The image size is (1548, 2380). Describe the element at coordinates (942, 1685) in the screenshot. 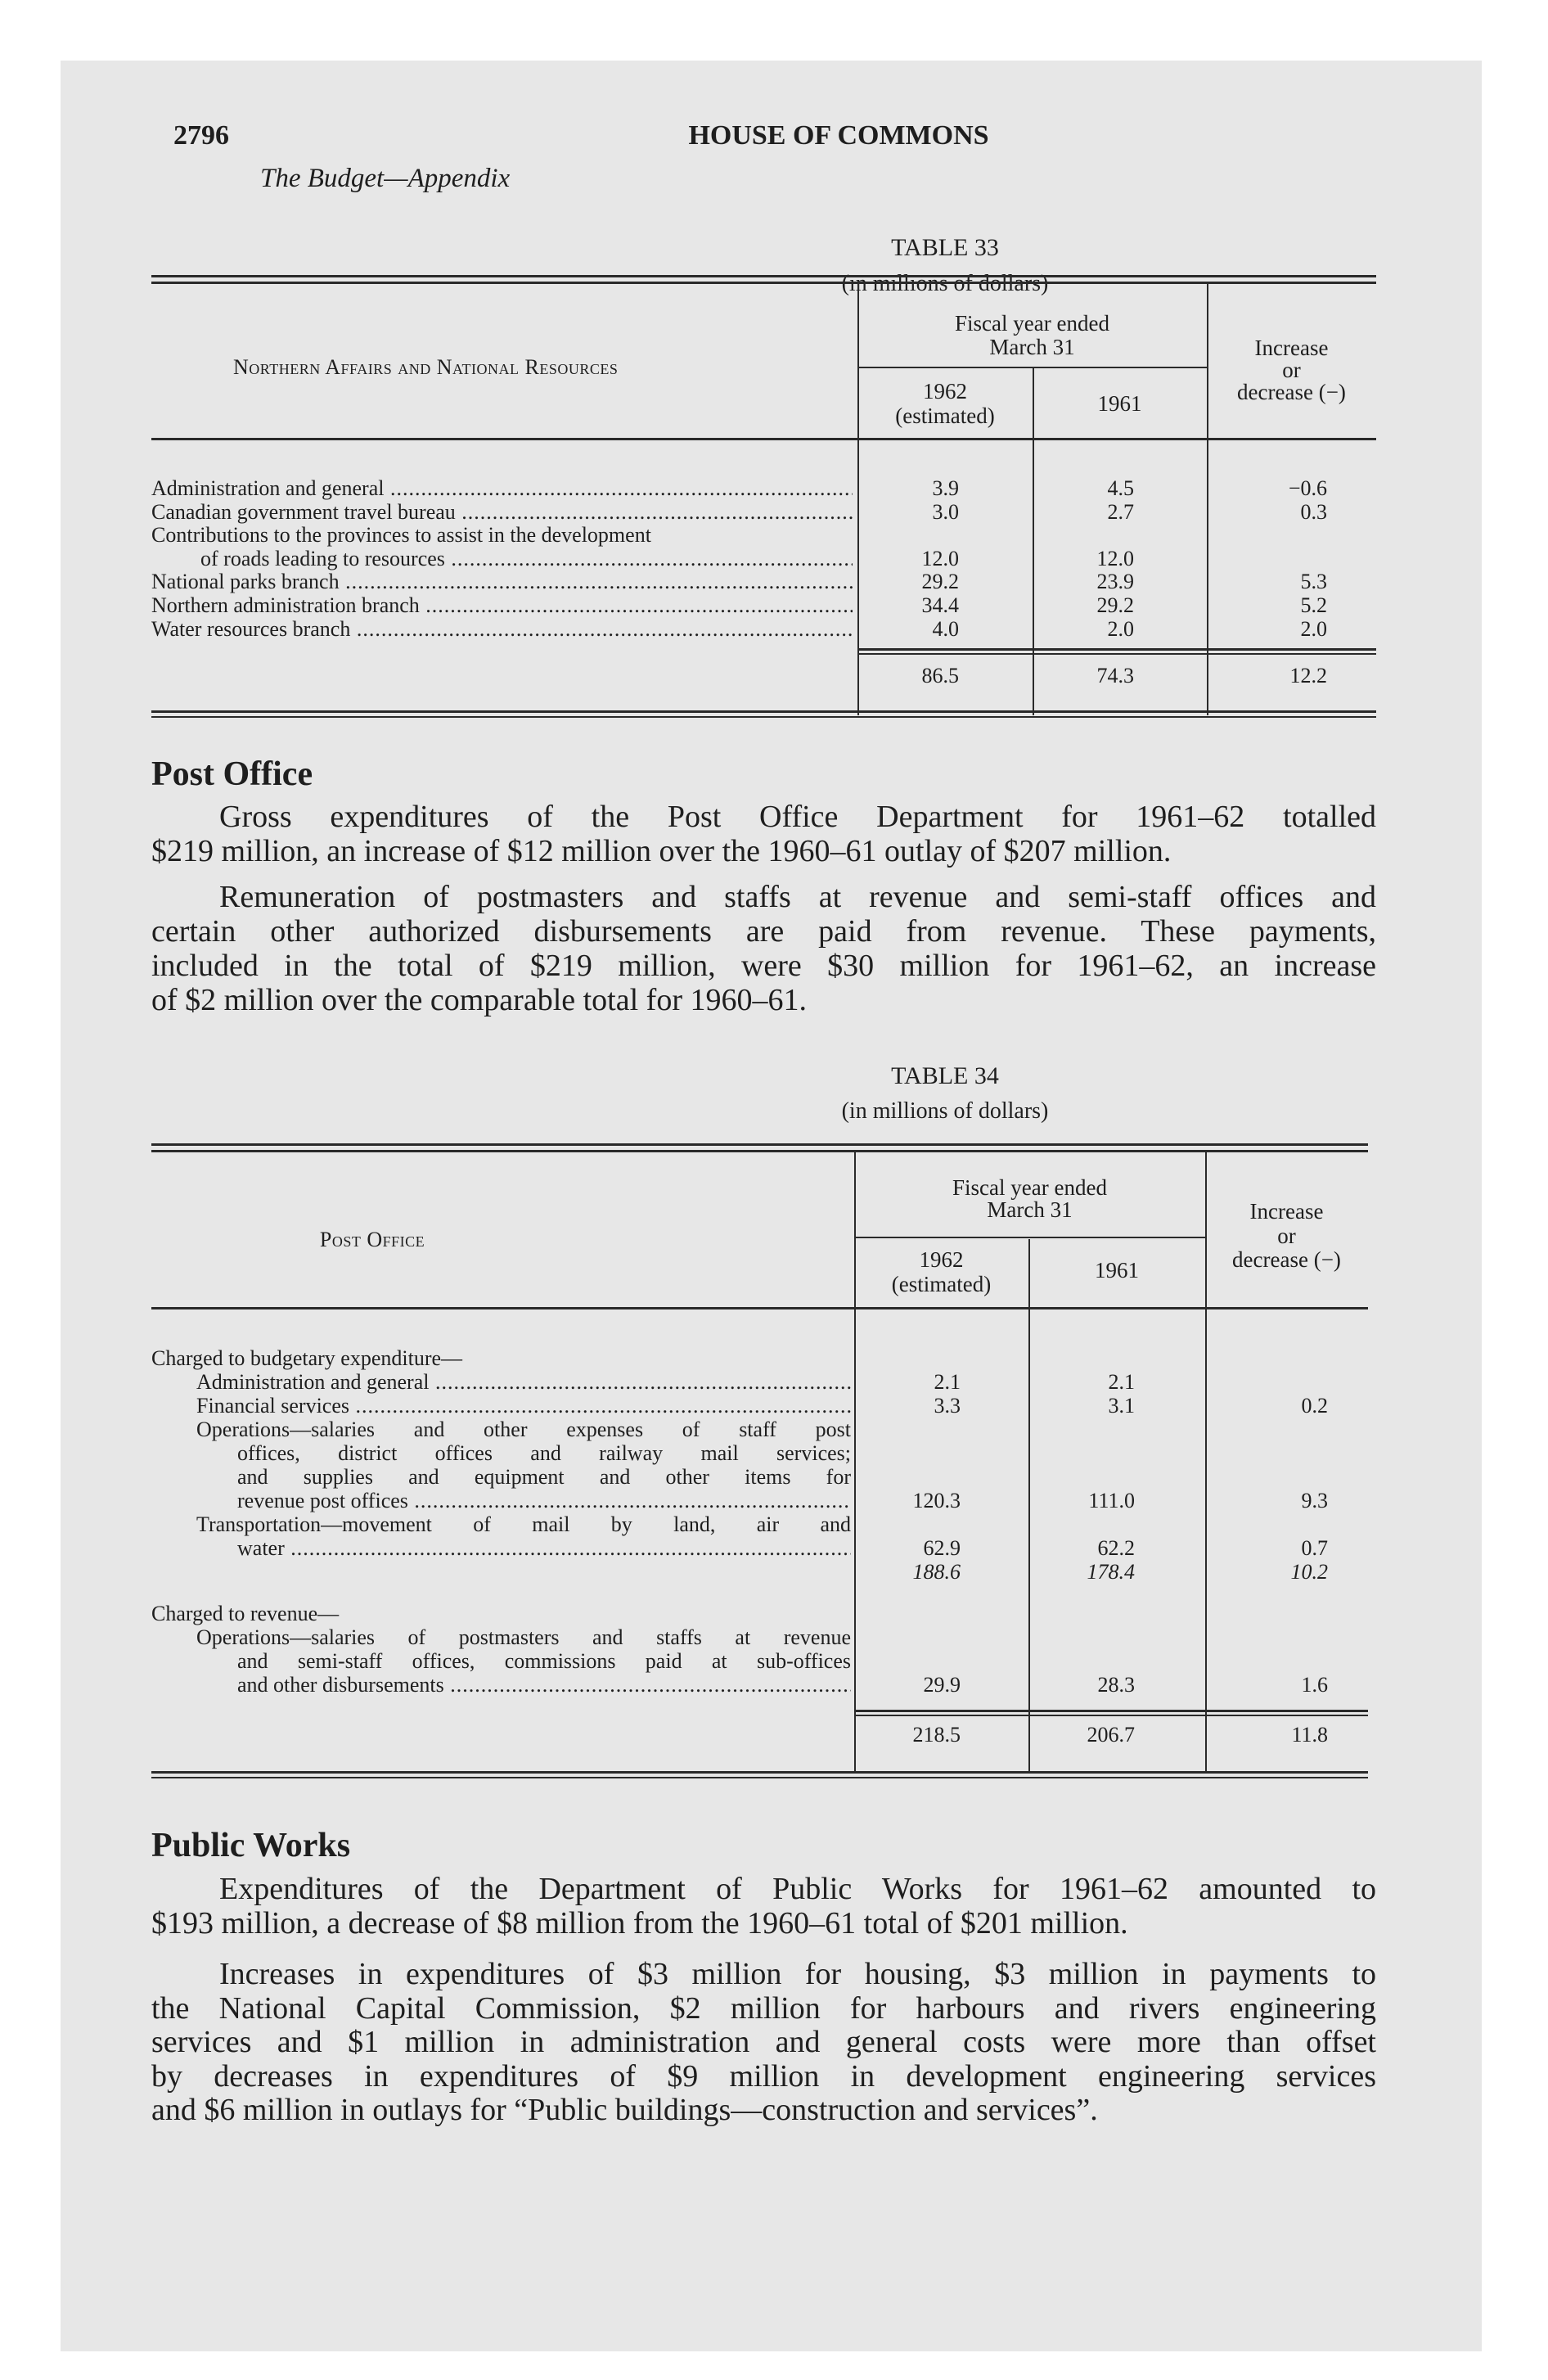

I see `cell-value: 29.9` at that location.